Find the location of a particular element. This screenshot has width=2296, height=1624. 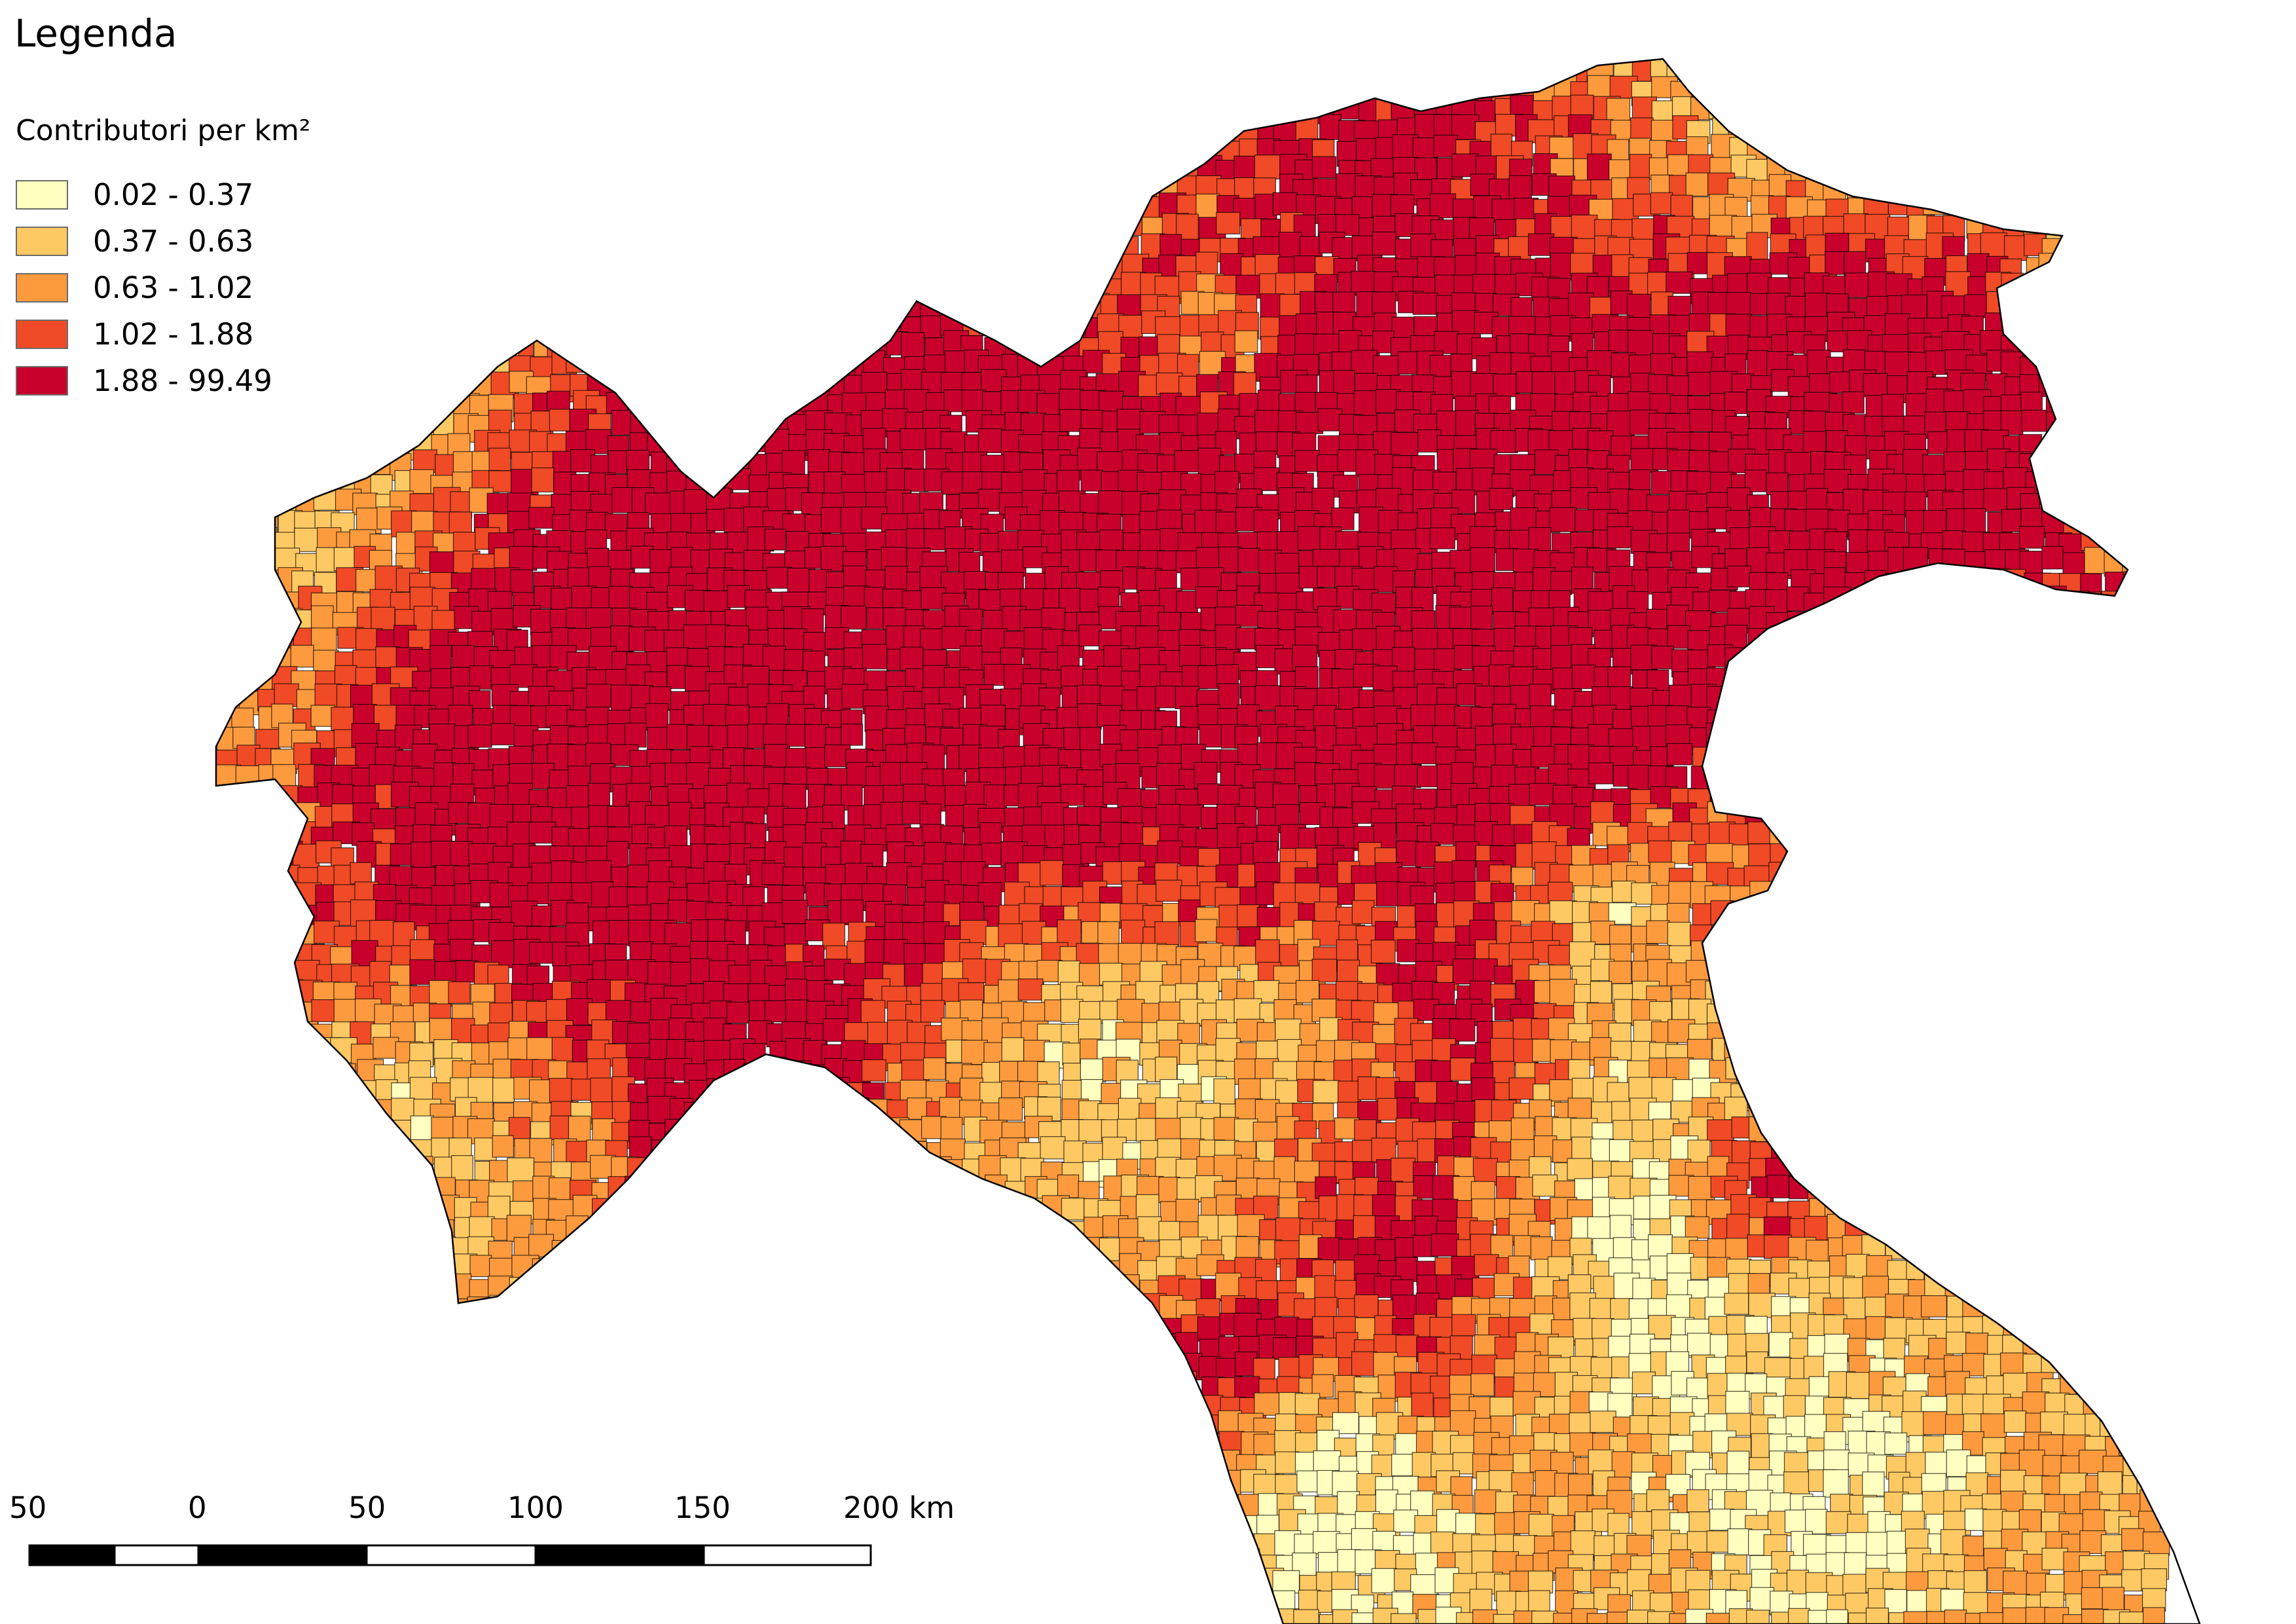

legend-item: 1.02 - 1.88 is located at coordinates (144, 334).